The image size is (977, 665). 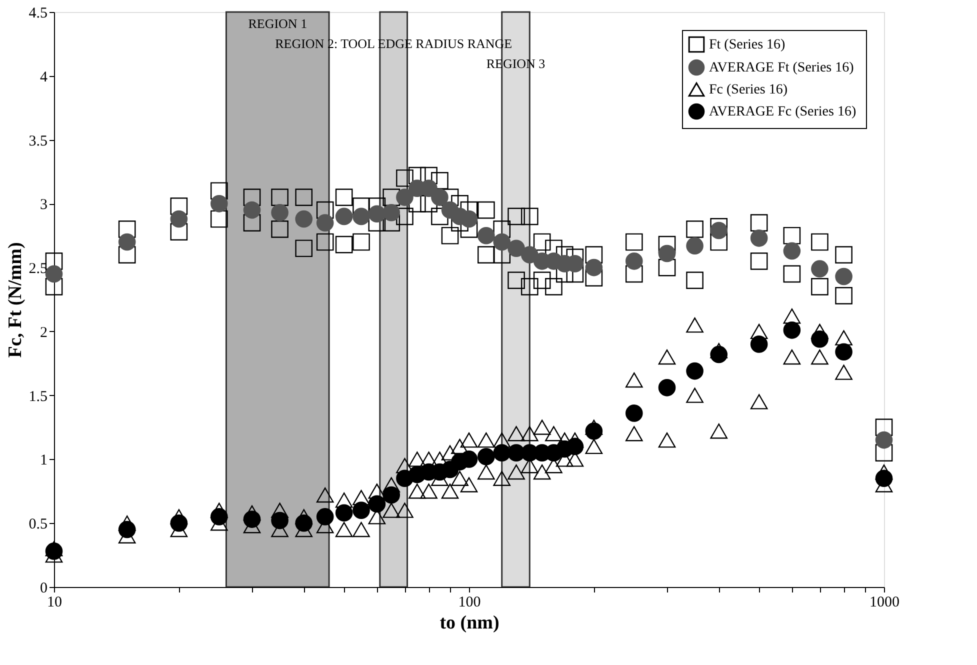 What do you see at coordinates (470, 623) in the screenshot?
I see `x-axis-title: to (nm)` at bounding box center [470, 623].